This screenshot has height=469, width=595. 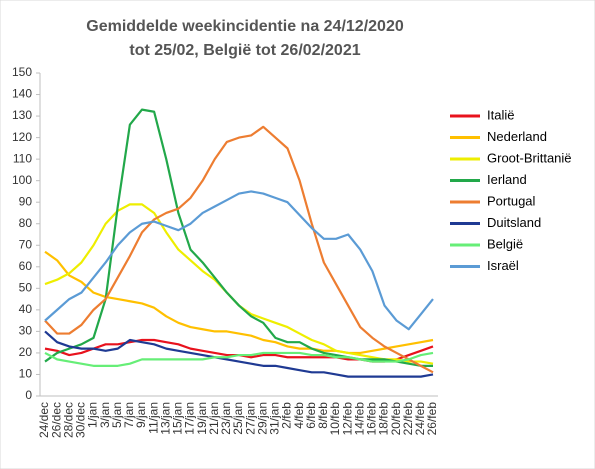 I want to click on y-tick-label: 140, so click(x=22, y=94).